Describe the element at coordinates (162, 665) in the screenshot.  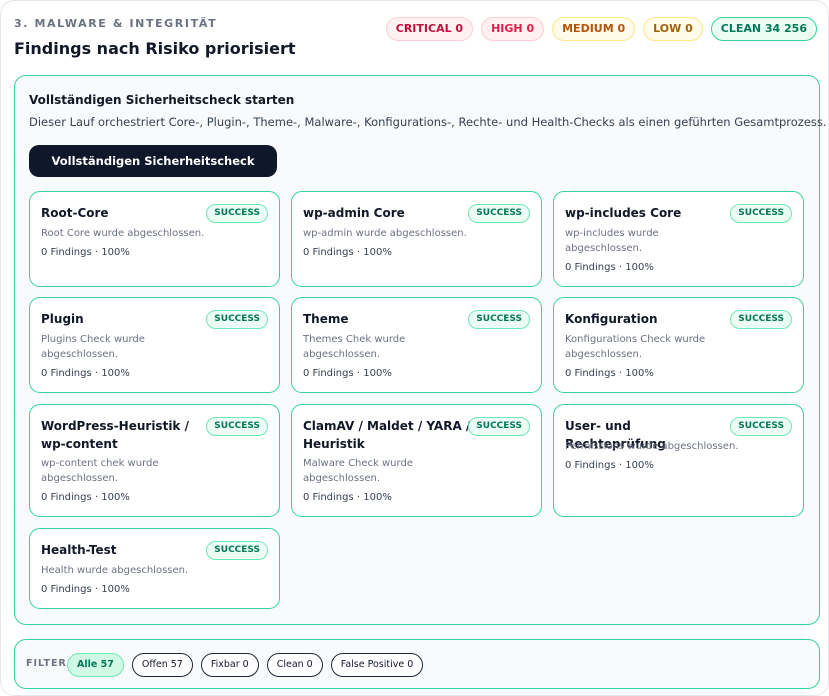
I see `filter-chip-open: Offen 57` at that location.